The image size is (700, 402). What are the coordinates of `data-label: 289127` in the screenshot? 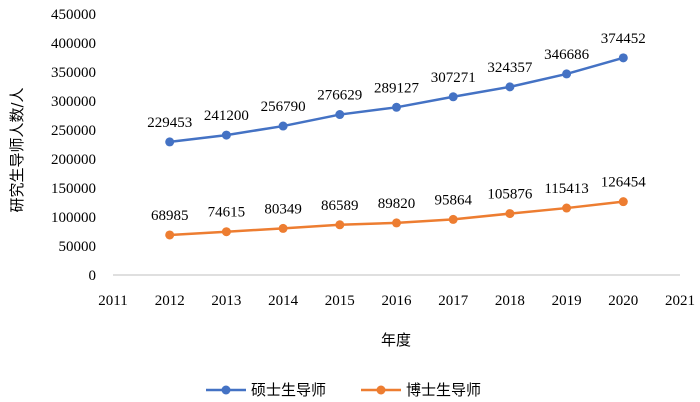 It's located at (397, 88).